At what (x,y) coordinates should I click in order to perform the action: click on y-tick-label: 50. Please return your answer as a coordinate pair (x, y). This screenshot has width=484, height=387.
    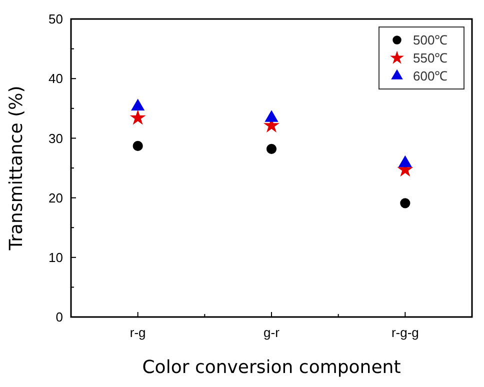
    Looking at the image, I should click on (55, 19).